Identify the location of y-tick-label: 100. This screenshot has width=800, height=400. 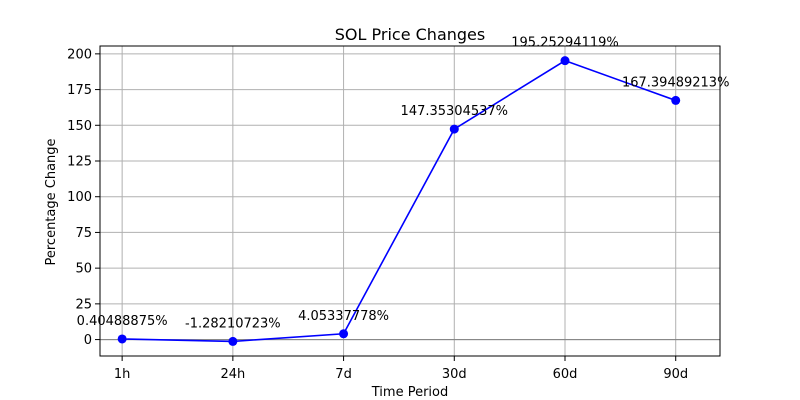
(79, 197).